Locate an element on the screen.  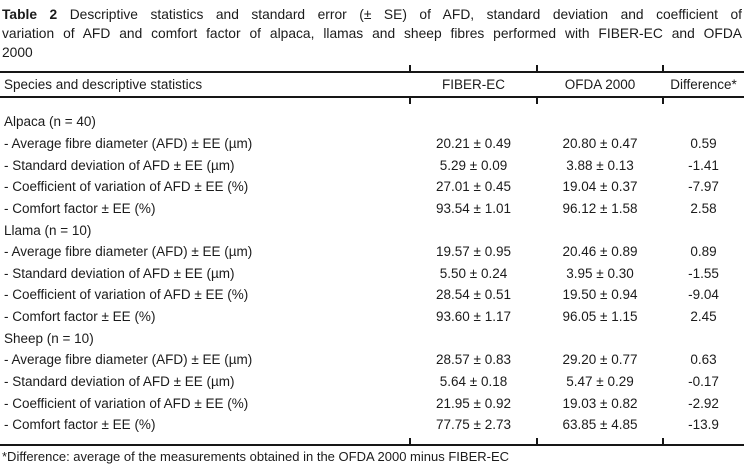
species-label: Llama (n = 10) is located at coordinates (48, 230).